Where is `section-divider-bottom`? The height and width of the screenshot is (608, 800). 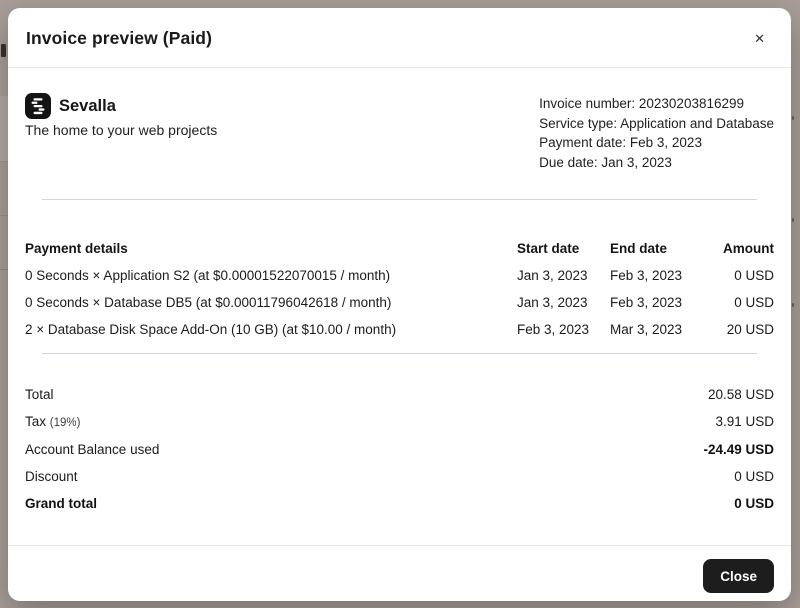 section-divider-bottom is located at coordinates (399, 353).